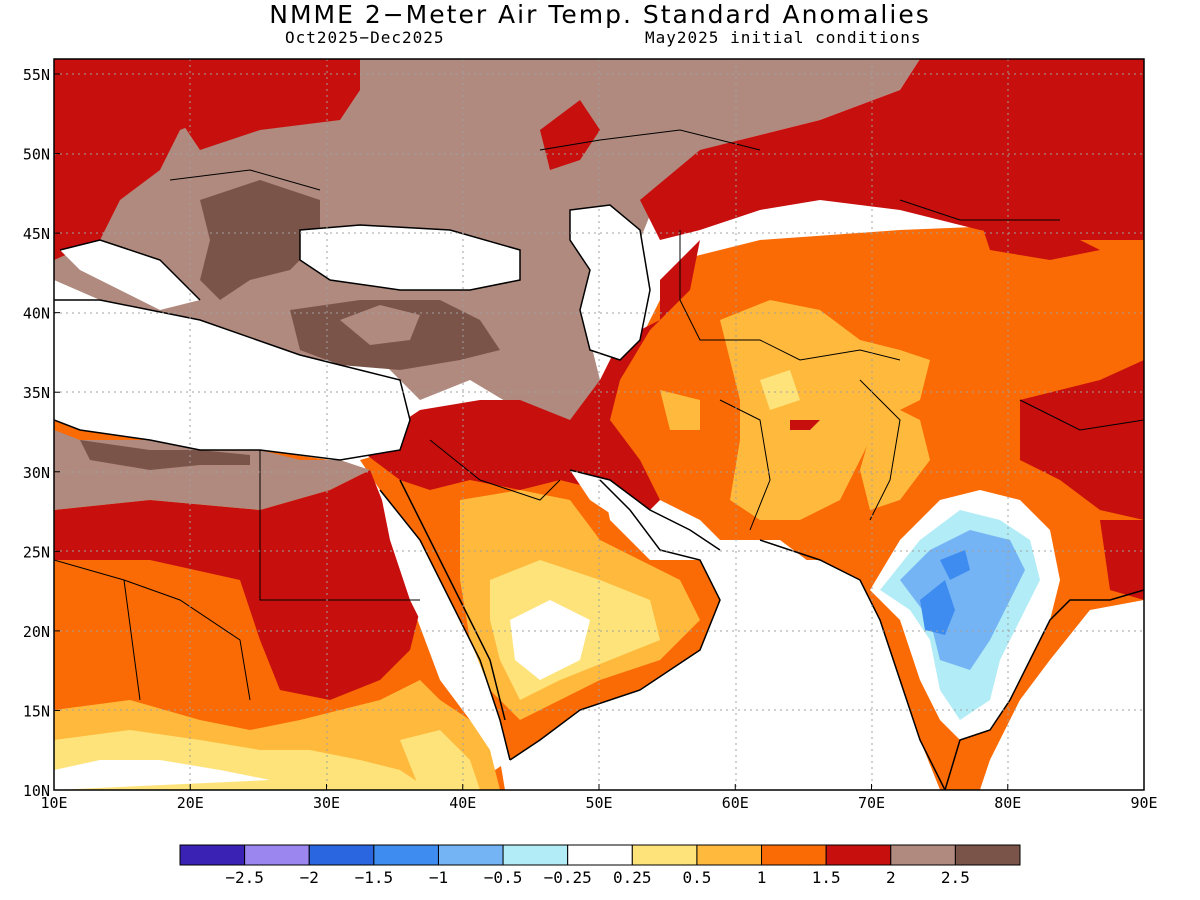 This screenshot has width=1200, height=900. I want to click on black-sea, so click(410, 257).